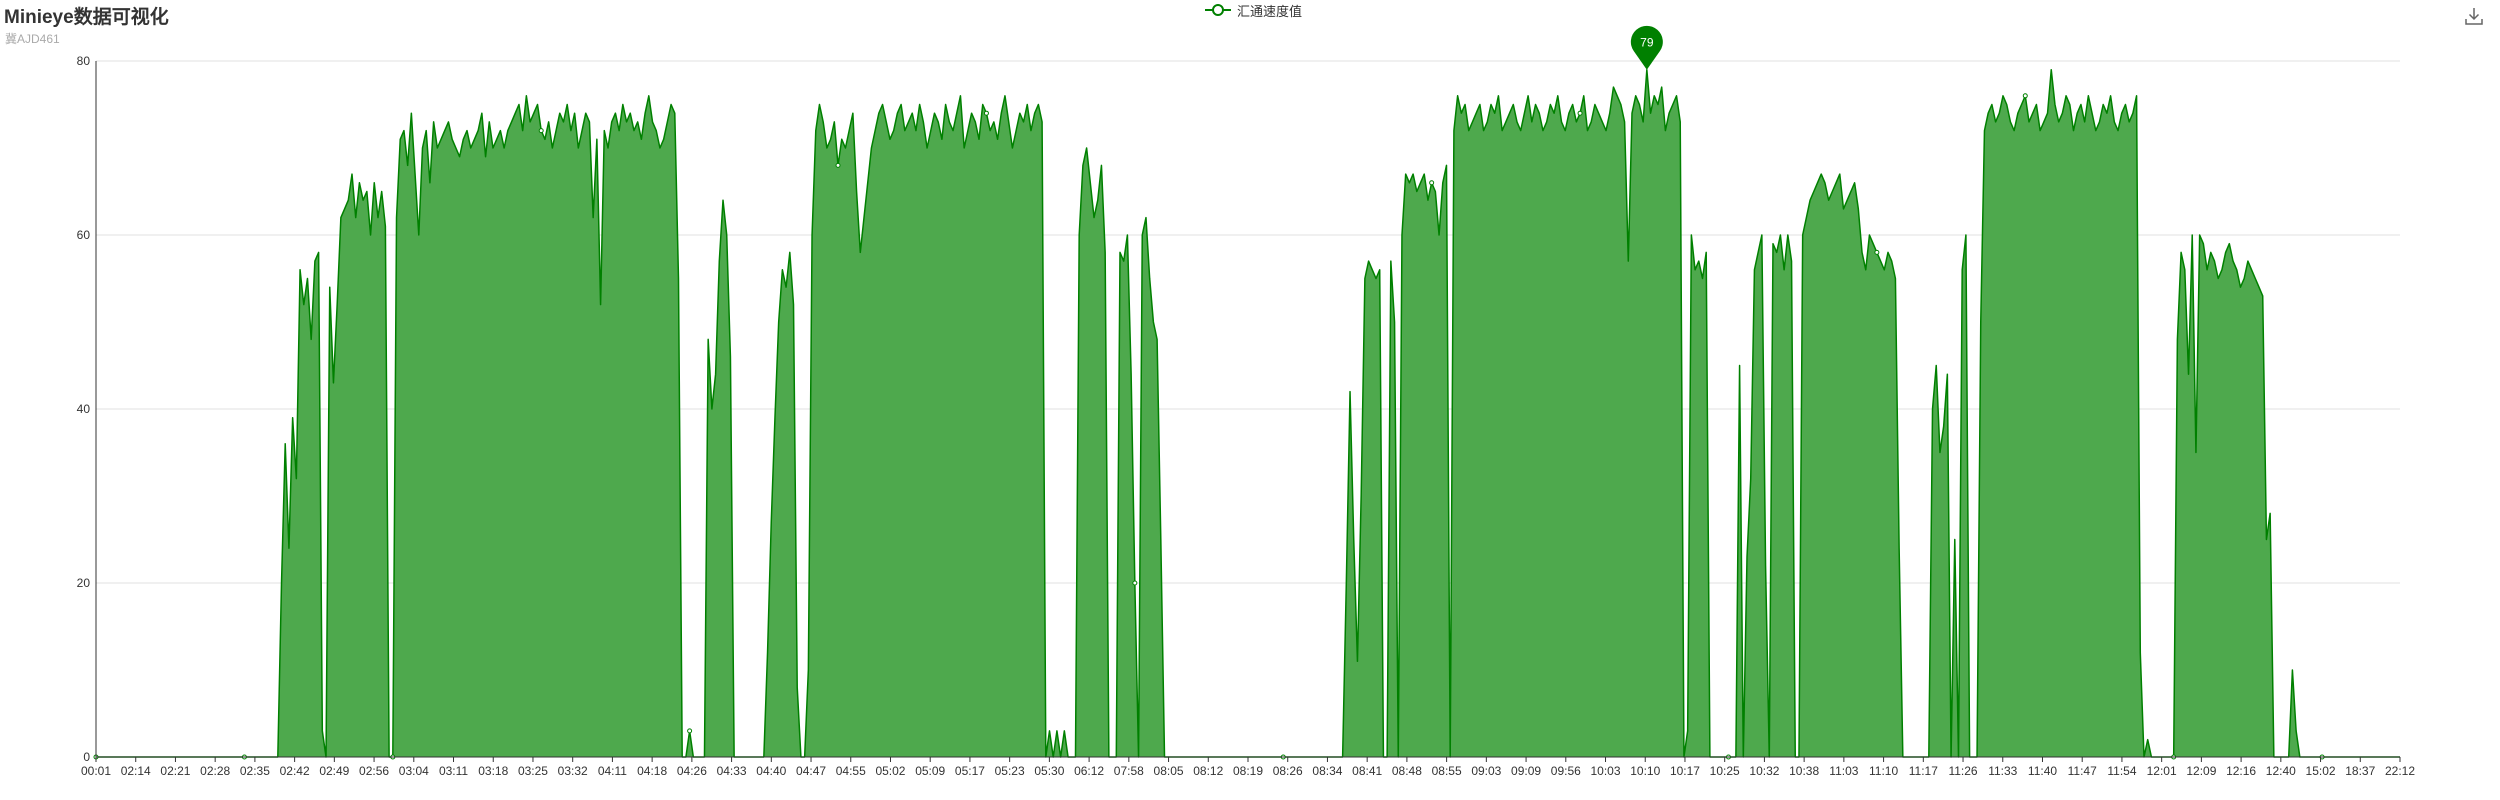  Describe the element at coordinates (2241, 771) in the screenshot. I see `x-tick-label: 12:16` at that location.